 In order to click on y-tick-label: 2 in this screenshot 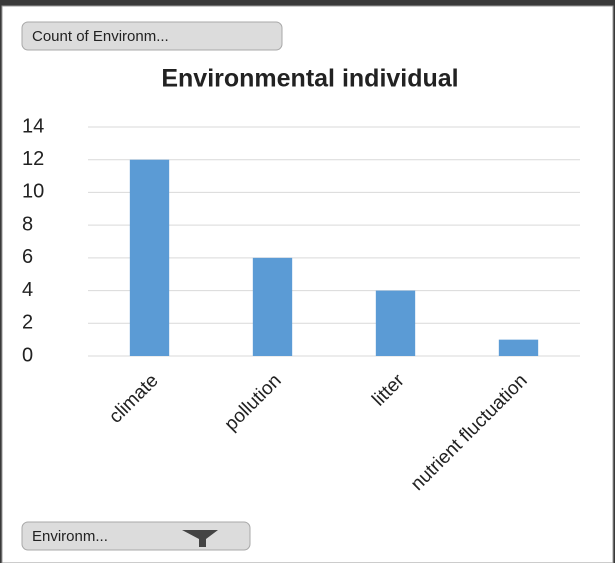, I will do `click(27, 323)`.